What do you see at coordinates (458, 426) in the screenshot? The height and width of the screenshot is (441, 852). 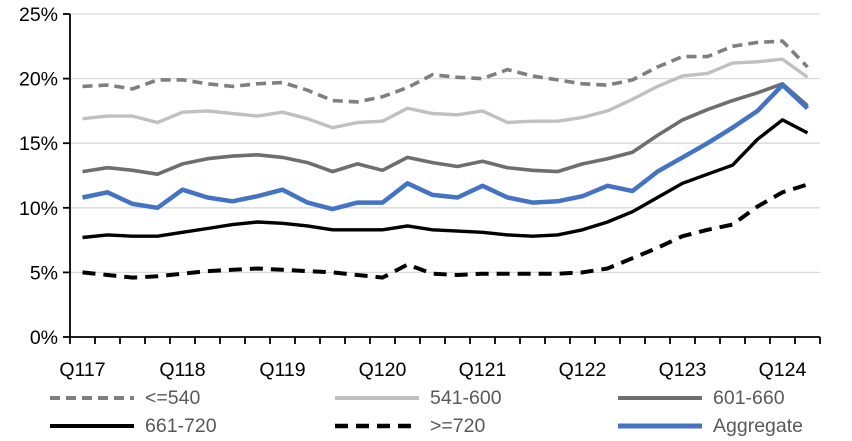 I see `legend-label: >=720` at bounding box center [458, 426].